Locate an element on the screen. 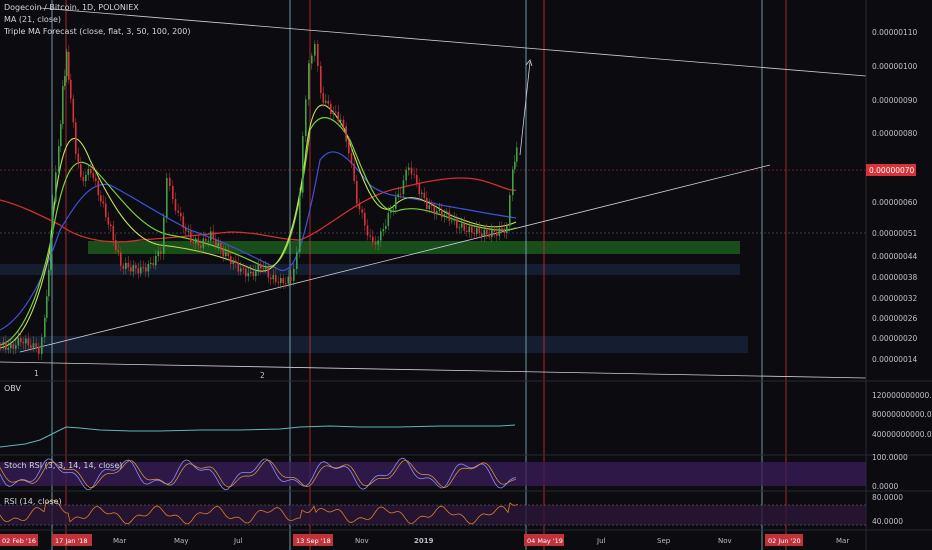 The width and height of the screenshot is (932, 550). current-price-badge-text: 0.00000070 is located at coordinates (892, 170).